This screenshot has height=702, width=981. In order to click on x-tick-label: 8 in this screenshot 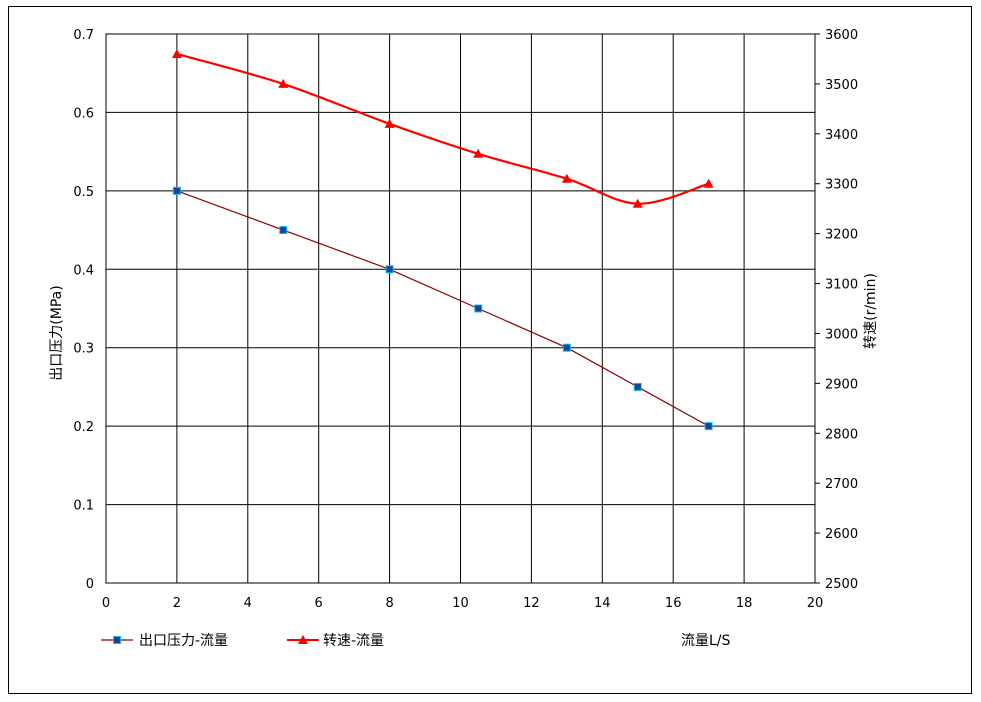, I will do `click(389, 603)`.